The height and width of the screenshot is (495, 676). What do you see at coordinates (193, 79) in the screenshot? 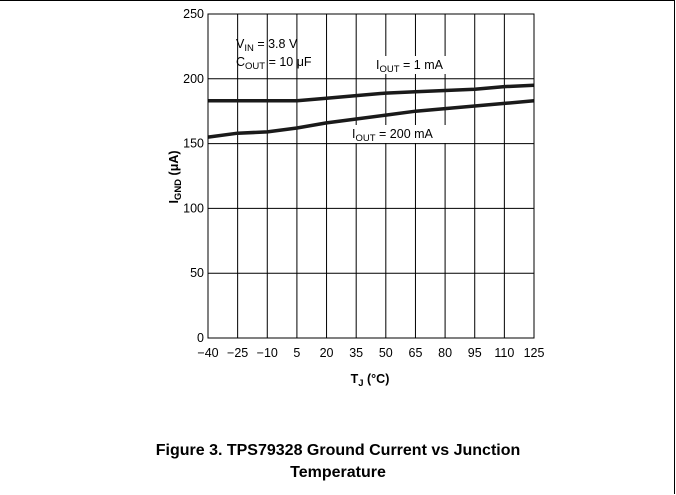
I see `y-tick-label: 200` at bounding box center [193, 79].